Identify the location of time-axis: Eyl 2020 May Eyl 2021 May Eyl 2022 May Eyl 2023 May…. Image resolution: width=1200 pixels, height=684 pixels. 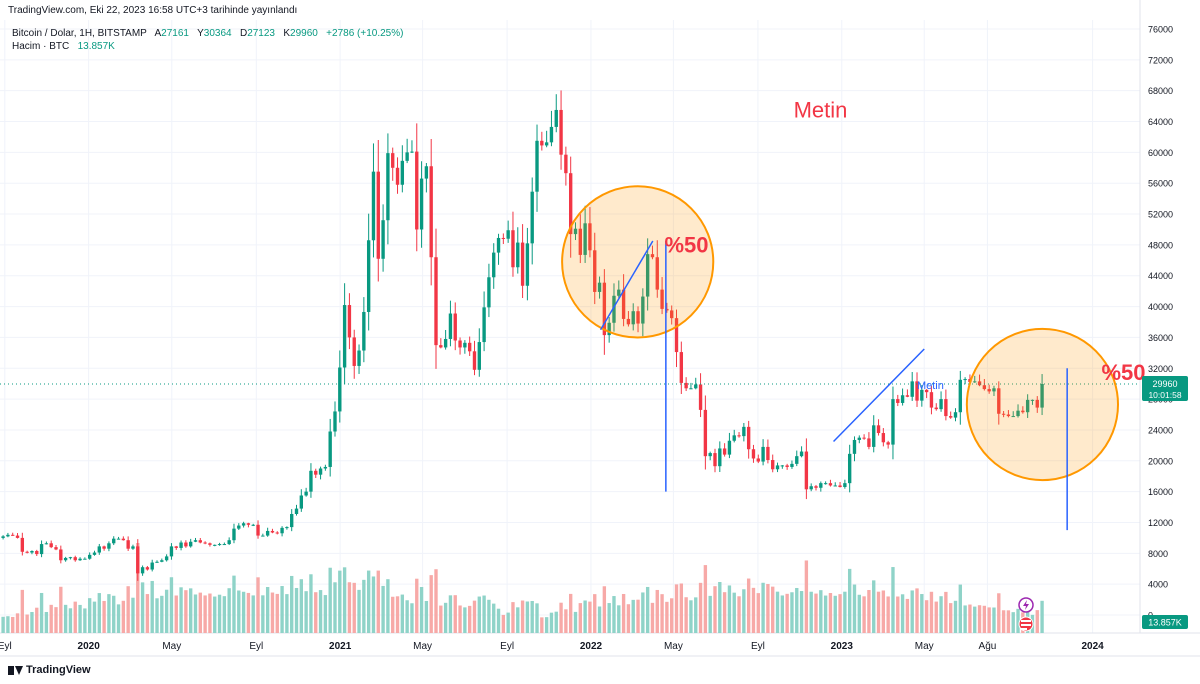
(552, 646).